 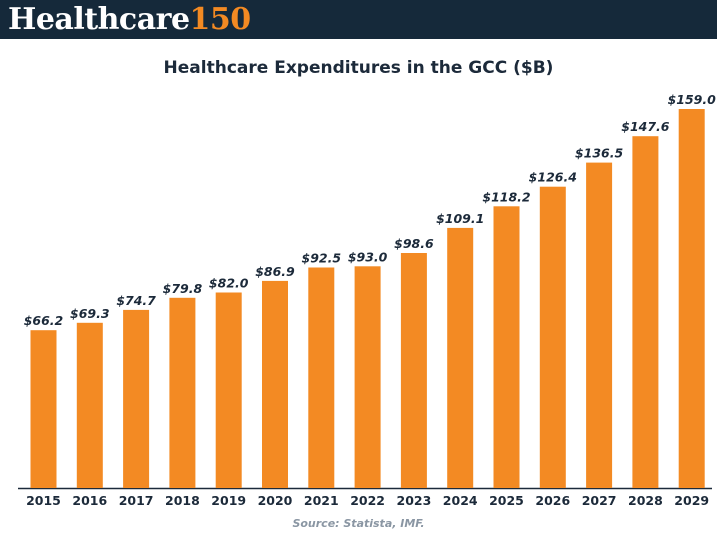 I want to click on brand-logo: Healthcare150, so click(x=129, y=19).